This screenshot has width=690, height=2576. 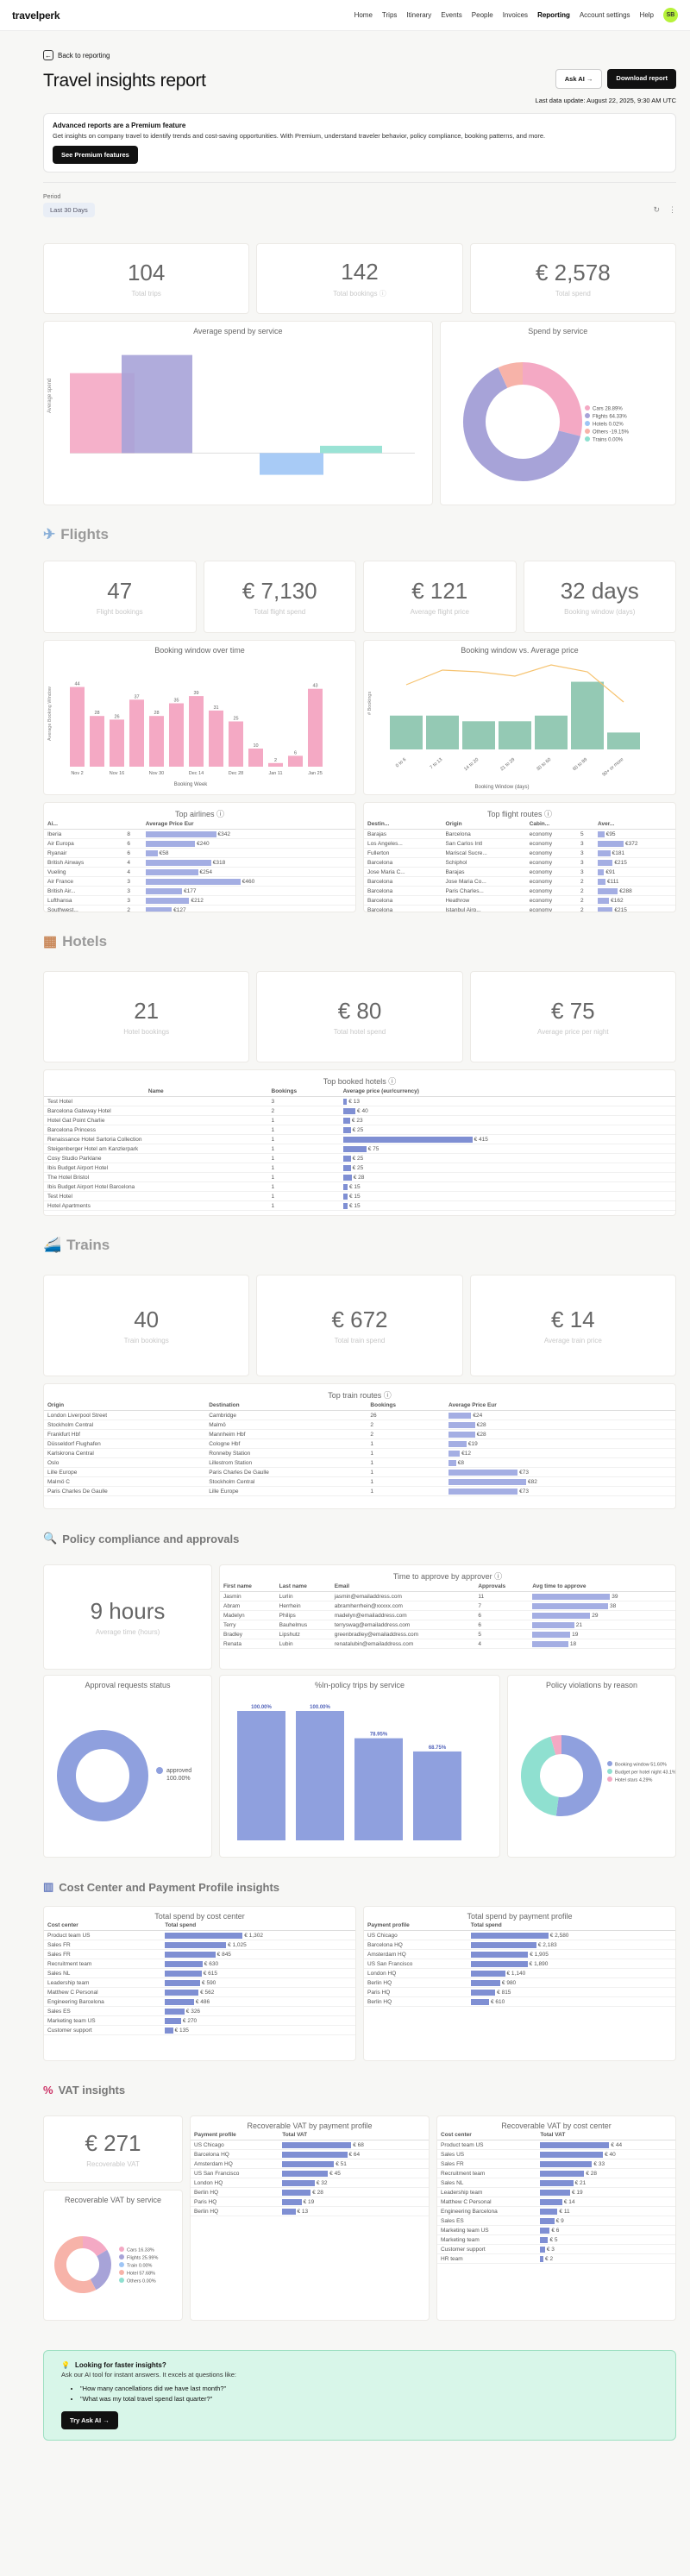 What do you see at coordinates (634, 900) in the screenshot?
I see `table-cell: €162` at bounding box center [634, 900].